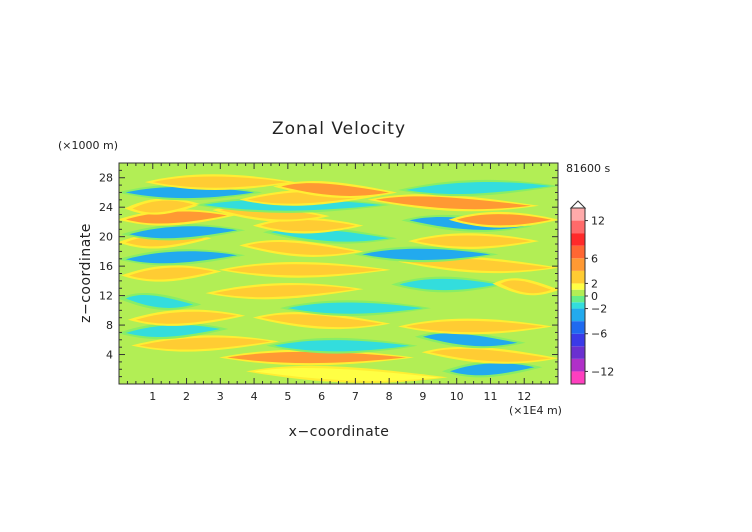  What do you see at coordinates (490, 396) in the screenshot?
I see `x-tick-label: 11` at bounding box center [490, 396].